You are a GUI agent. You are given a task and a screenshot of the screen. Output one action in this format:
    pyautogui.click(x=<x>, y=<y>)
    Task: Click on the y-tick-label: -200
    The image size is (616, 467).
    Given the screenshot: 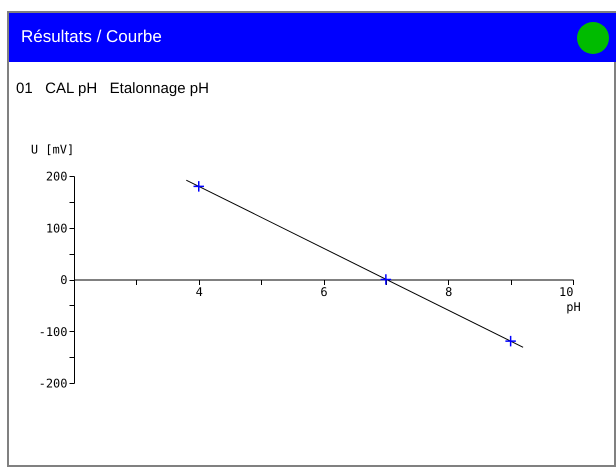 What is the action you would take?
    pyautogui.click(x=53, y=383)
    